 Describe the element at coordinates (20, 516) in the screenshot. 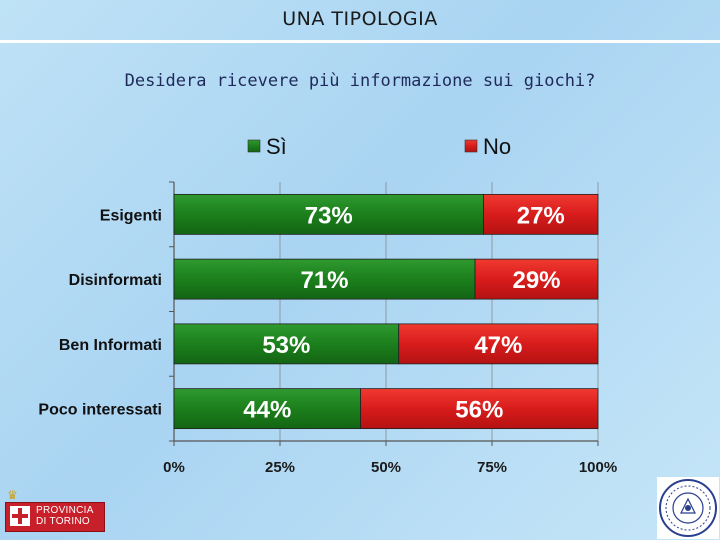

I see `cross-icon` at that location.